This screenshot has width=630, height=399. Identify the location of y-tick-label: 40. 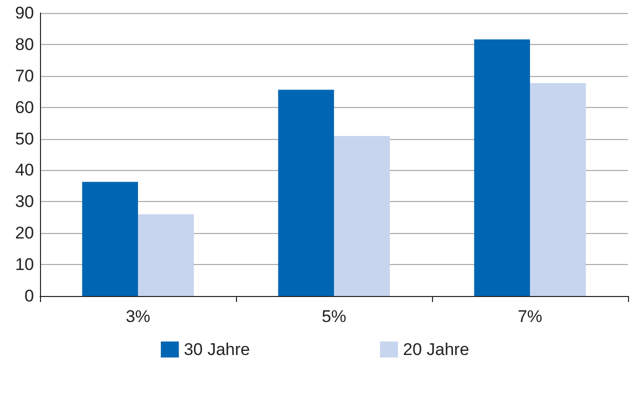
(24, 170).